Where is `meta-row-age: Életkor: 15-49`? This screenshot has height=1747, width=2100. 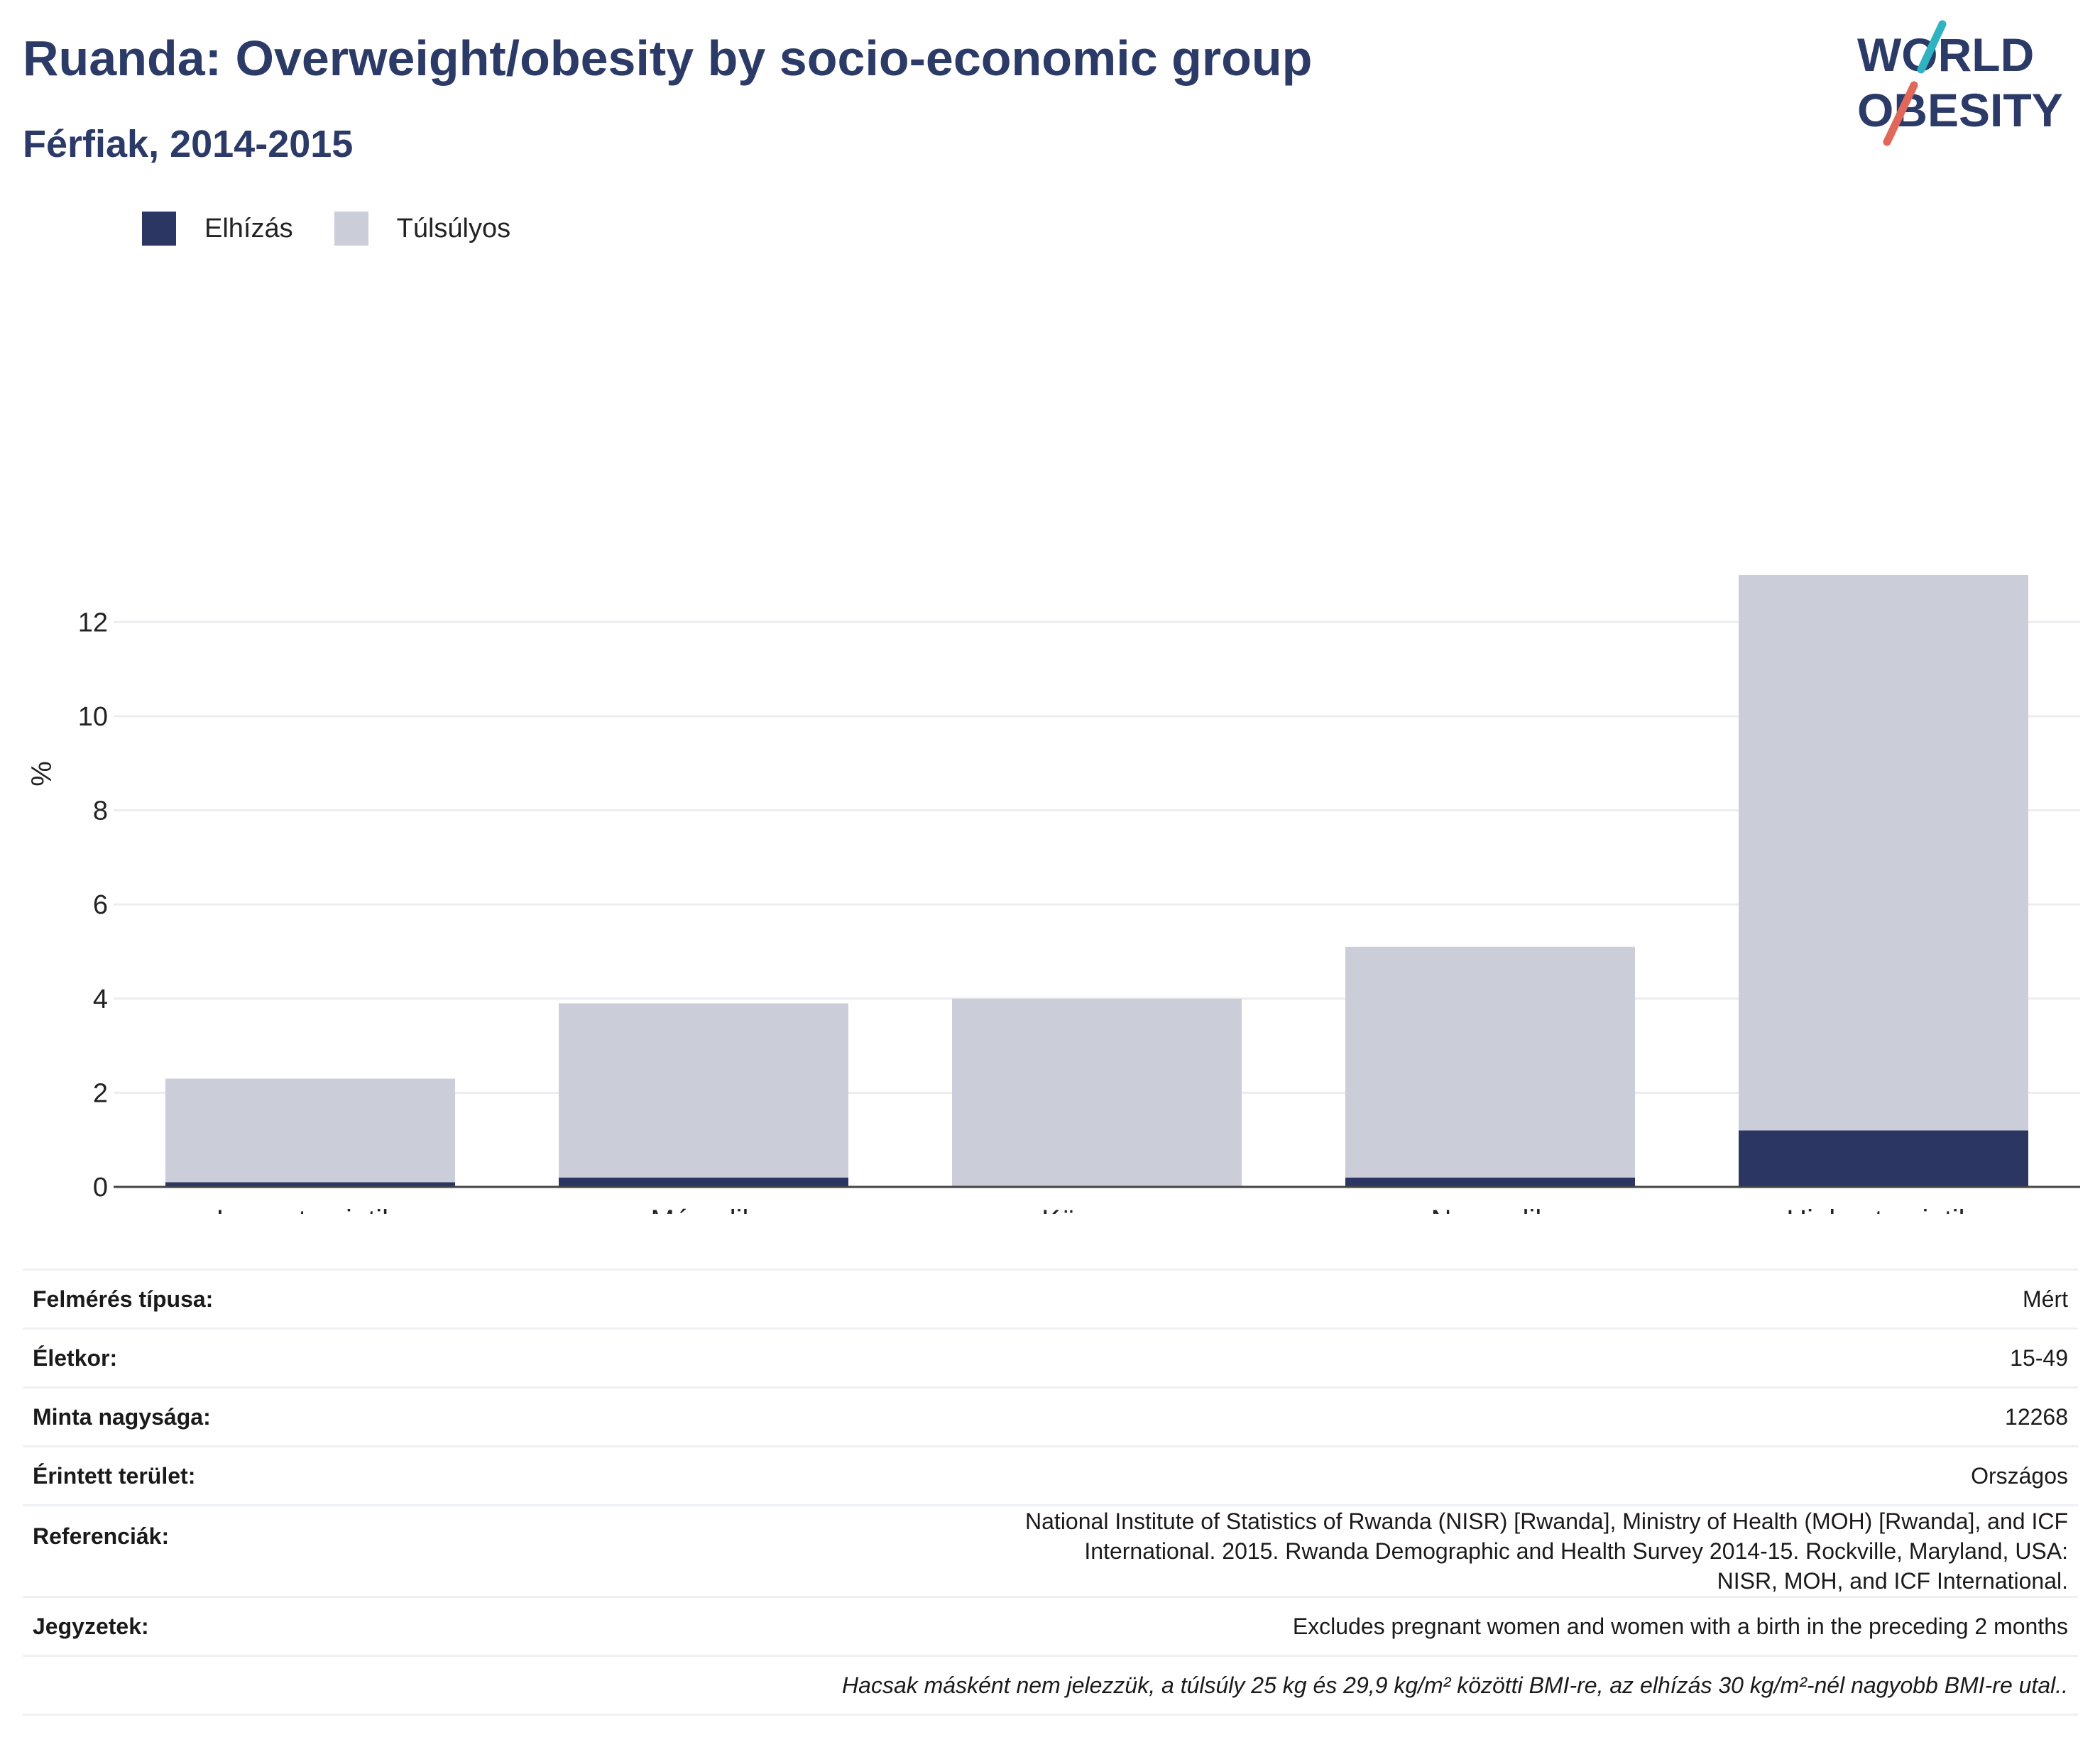
meta-row-age: Életkor: 15-49 is located at coordinates (1050, 1357).